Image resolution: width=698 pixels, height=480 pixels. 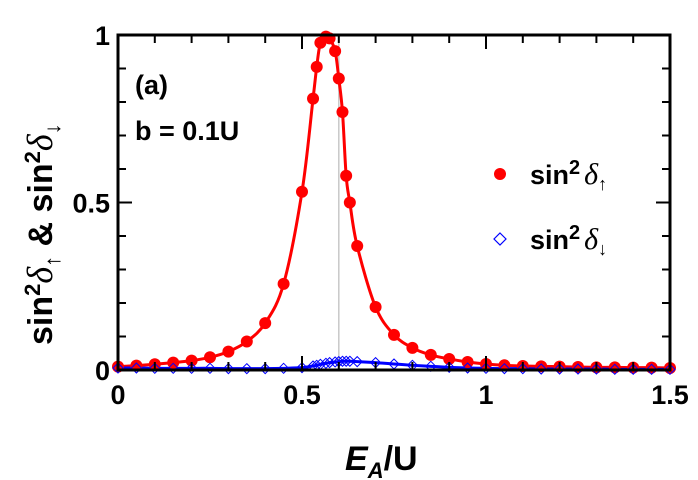 I want to click on y-tick-label: 1, so click(x=102, y=36).